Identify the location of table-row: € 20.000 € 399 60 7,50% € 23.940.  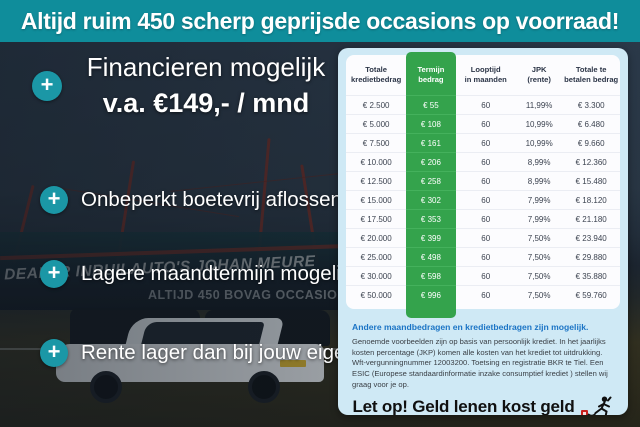
(483, 237).